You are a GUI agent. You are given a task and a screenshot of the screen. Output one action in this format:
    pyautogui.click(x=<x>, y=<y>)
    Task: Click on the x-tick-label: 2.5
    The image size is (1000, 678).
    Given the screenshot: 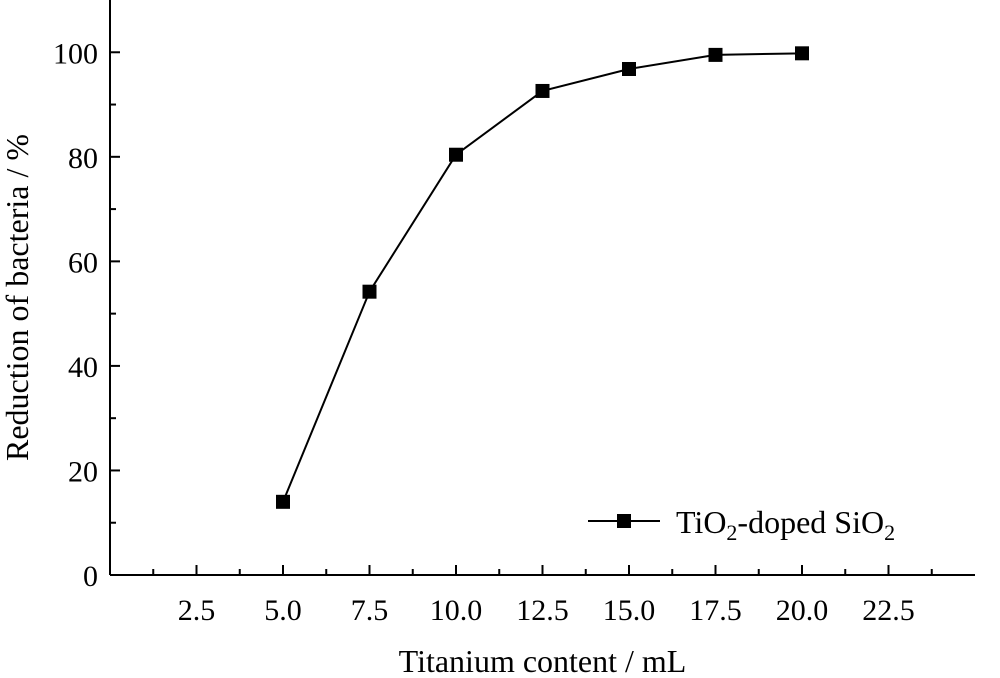 What is the action you would take?
    pyautogui.click(x=197, y=610)
    